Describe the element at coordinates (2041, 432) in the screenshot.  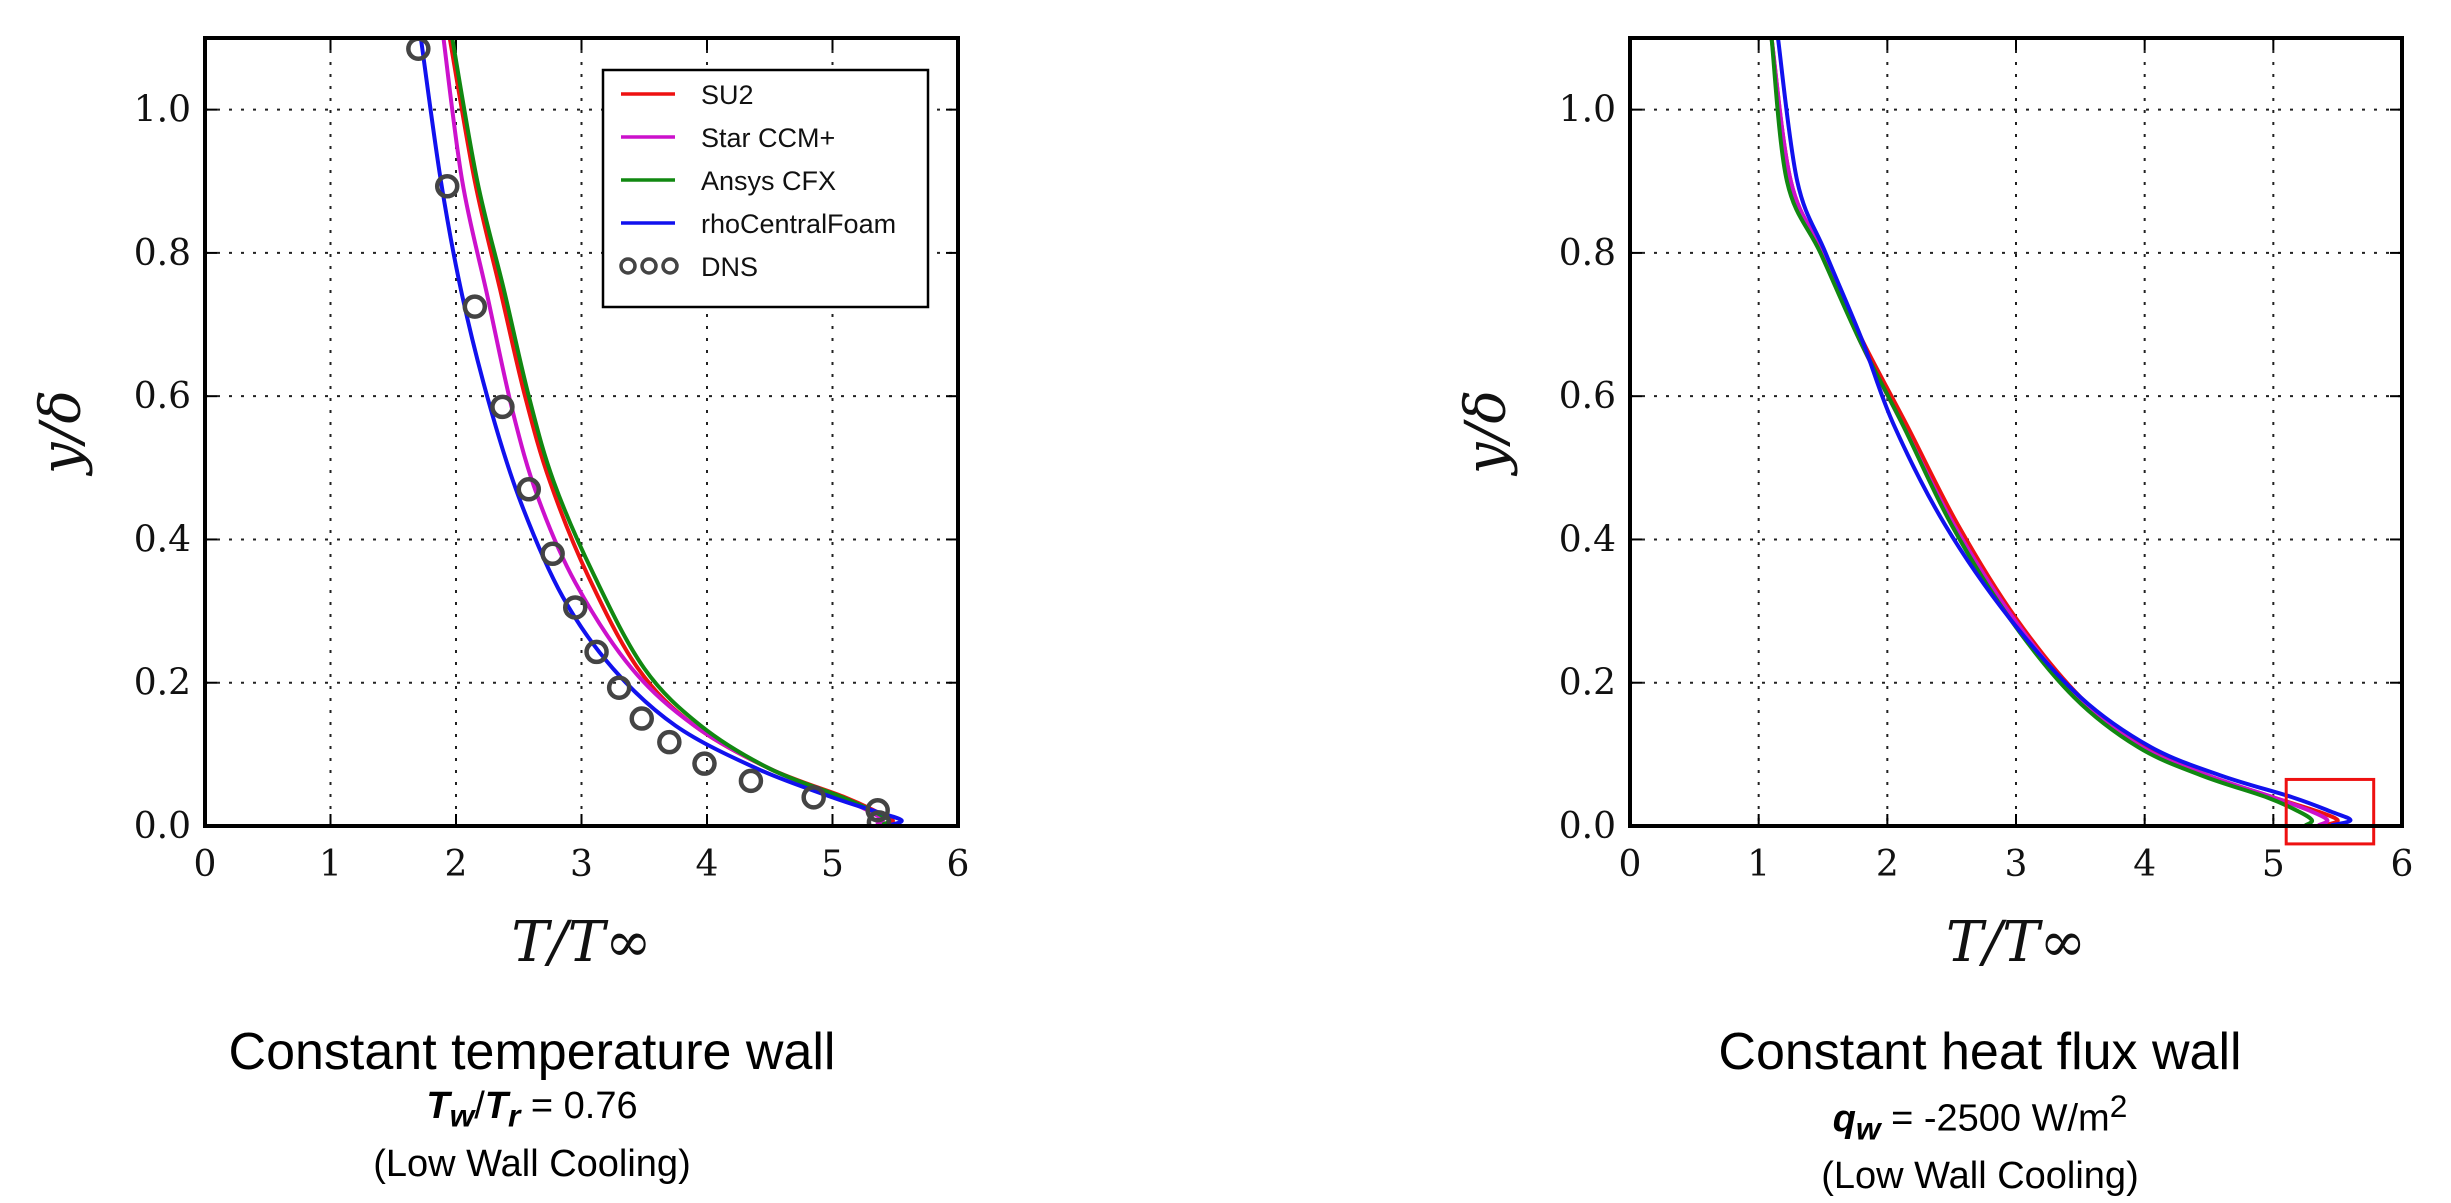
I see `series-line-ansys-cfx` at that location.